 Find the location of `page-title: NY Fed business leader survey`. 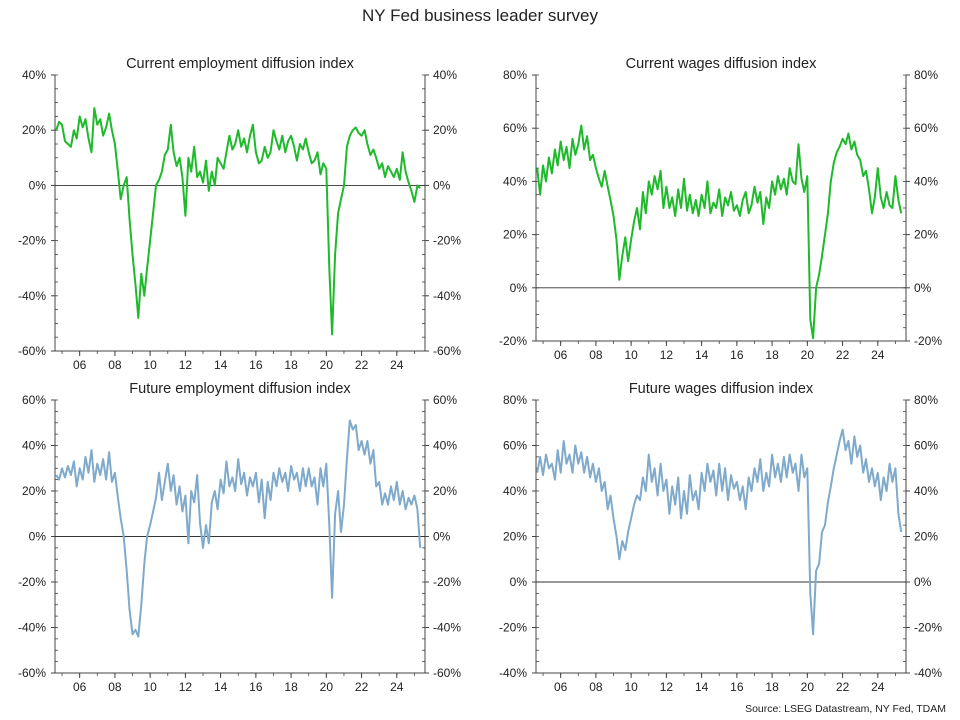

page-title: NY Fed business leader survey is located at coordinates (480, 15).